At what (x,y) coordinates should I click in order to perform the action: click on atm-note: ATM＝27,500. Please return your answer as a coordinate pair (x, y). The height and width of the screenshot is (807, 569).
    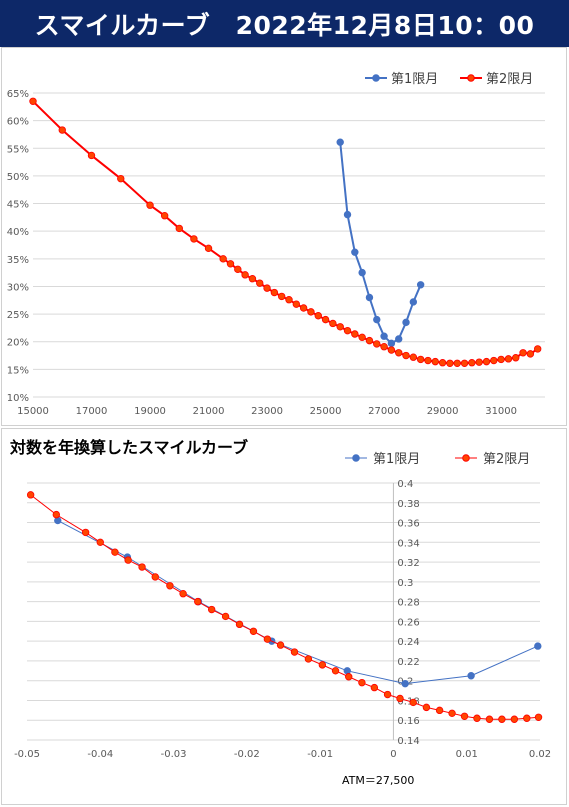
    Looking at the image, I should click on (378, 780).